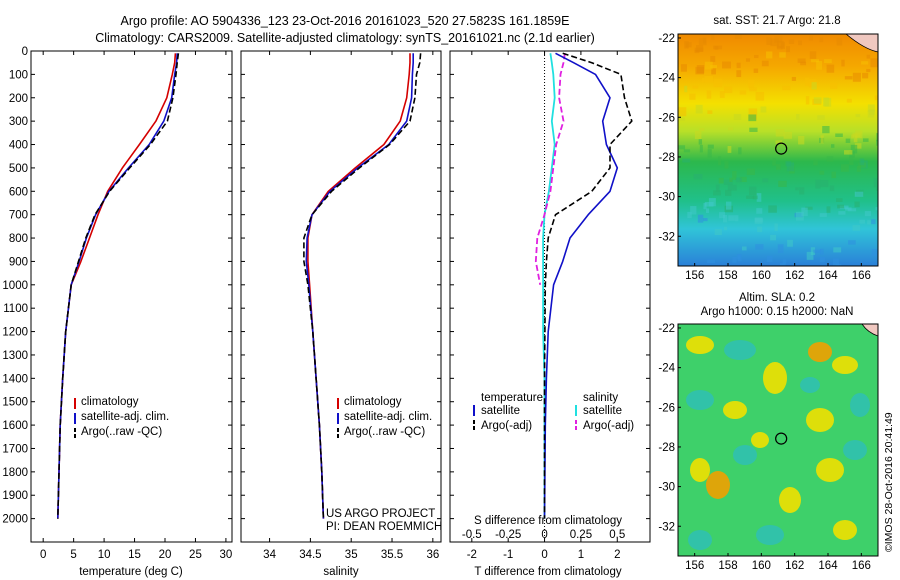 This screenshot has height=580, width=900. I want to click on sla-texture, so click(778, 443).